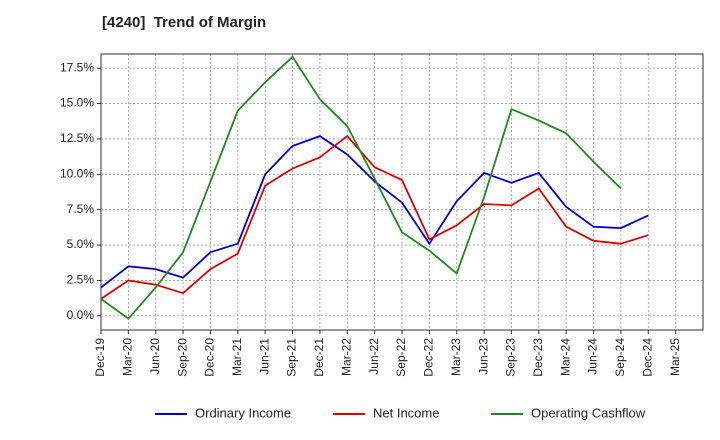 Image resolution: width=720 pixels, height=440 pixels. I want to click on x-tick-label: Jun-23, so click(483, 356).